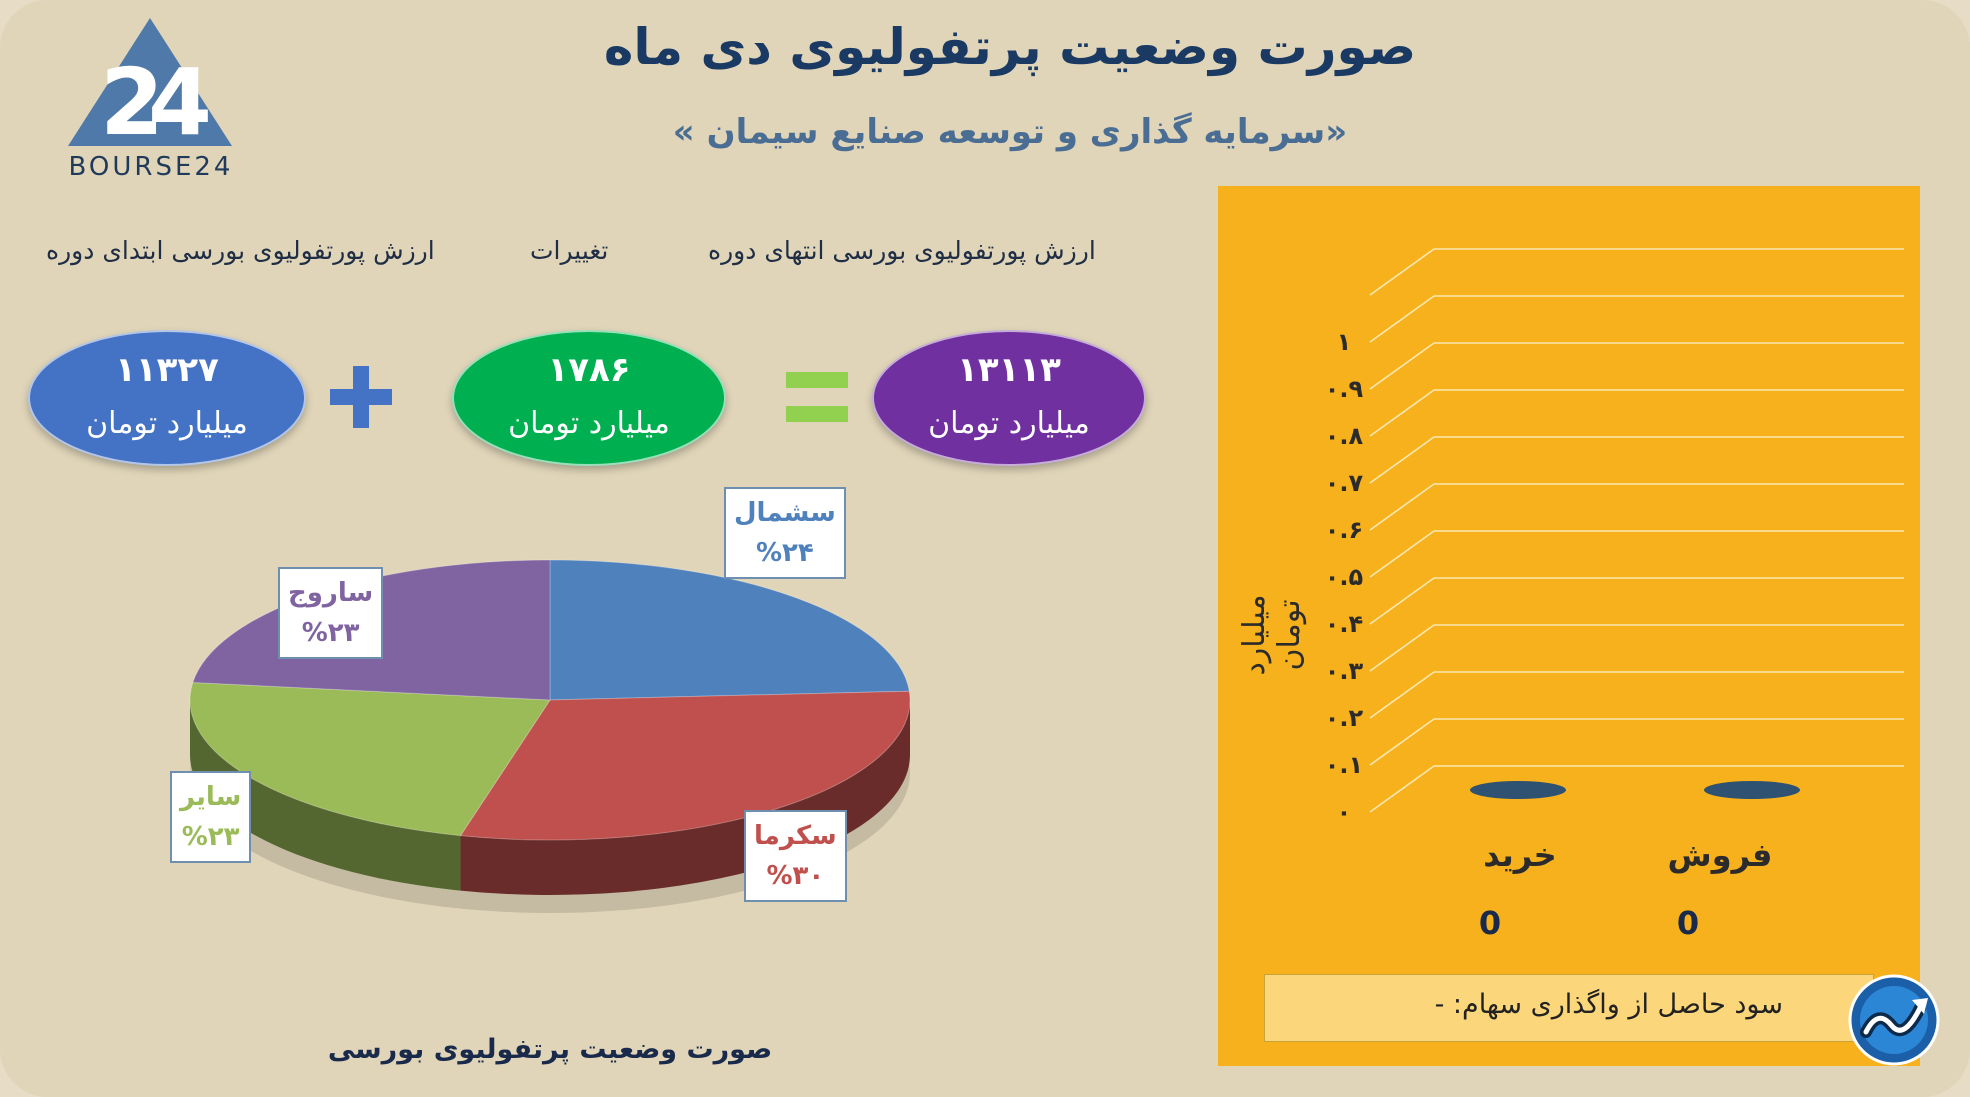 Image resolution: width=1970 pixels, height=1097 pixels. What do you see at coordinates (1344, 624) in the screenshot?
I see `ytick-4: ۰.۴` at bounding box center [1344, 624].